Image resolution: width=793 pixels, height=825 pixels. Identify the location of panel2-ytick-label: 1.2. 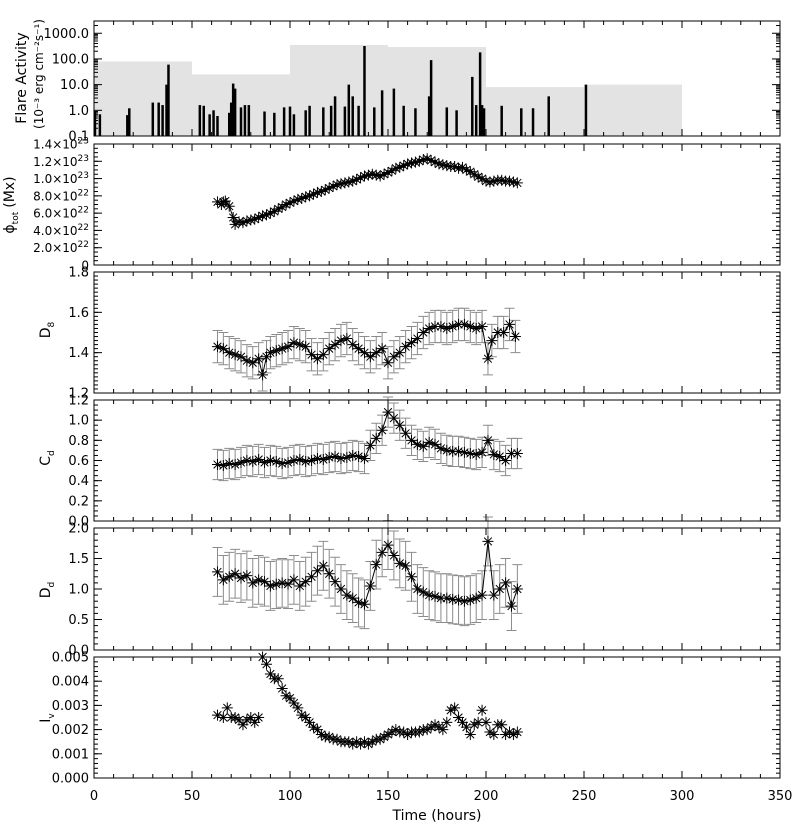
(78, 394).